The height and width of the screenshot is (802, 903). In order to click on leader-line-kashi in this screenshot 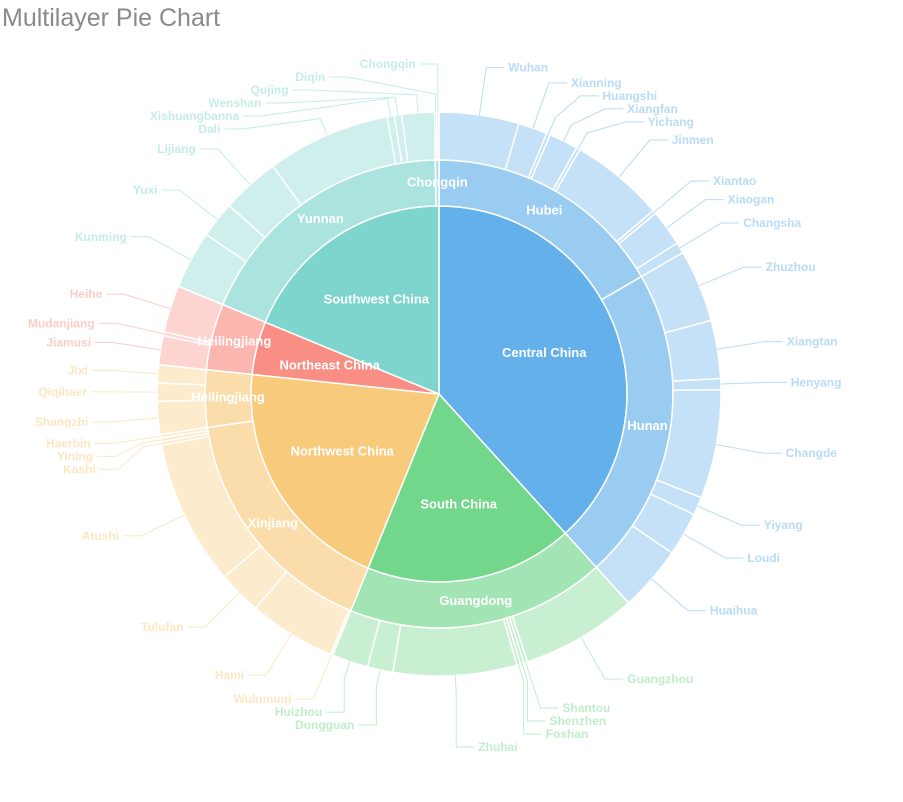, I will do `click(130, 456)`.